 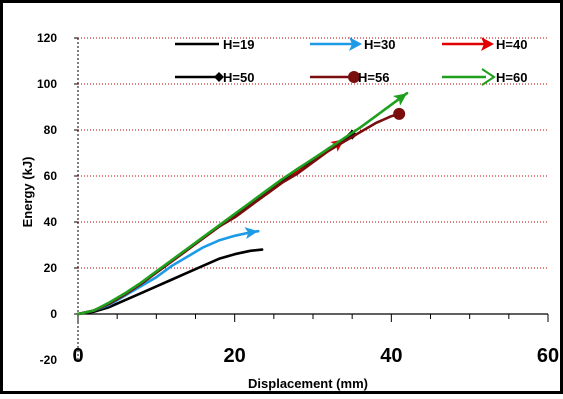 I want to click on legend-label: H=60, so click(x=511, y=77).